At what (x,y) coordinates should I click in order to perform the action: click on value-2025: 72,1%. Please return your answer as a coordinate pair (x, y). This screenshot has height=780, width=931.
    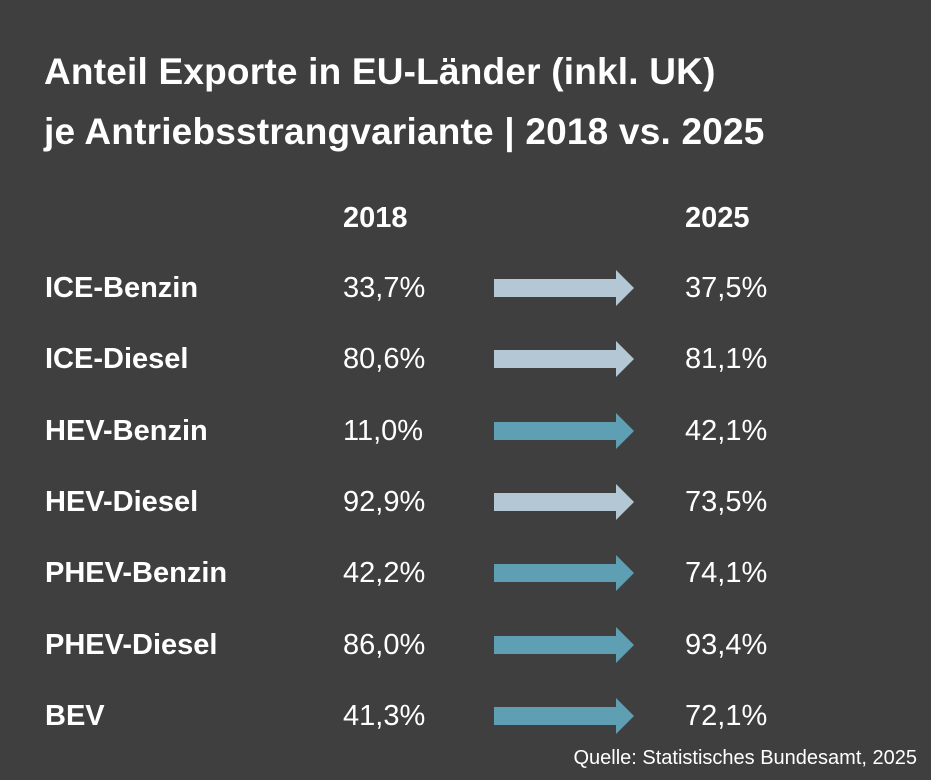
    Looking at the image, I should click on (726, 716).